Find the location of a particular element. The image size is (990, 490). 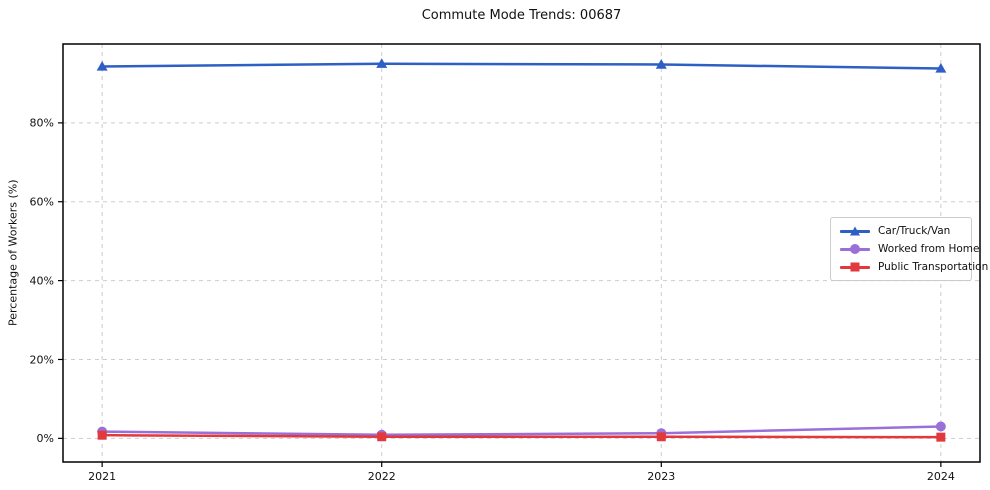

legend-item-car-truck-van: Car/Truck/Van is located at coordinates (901, 231).